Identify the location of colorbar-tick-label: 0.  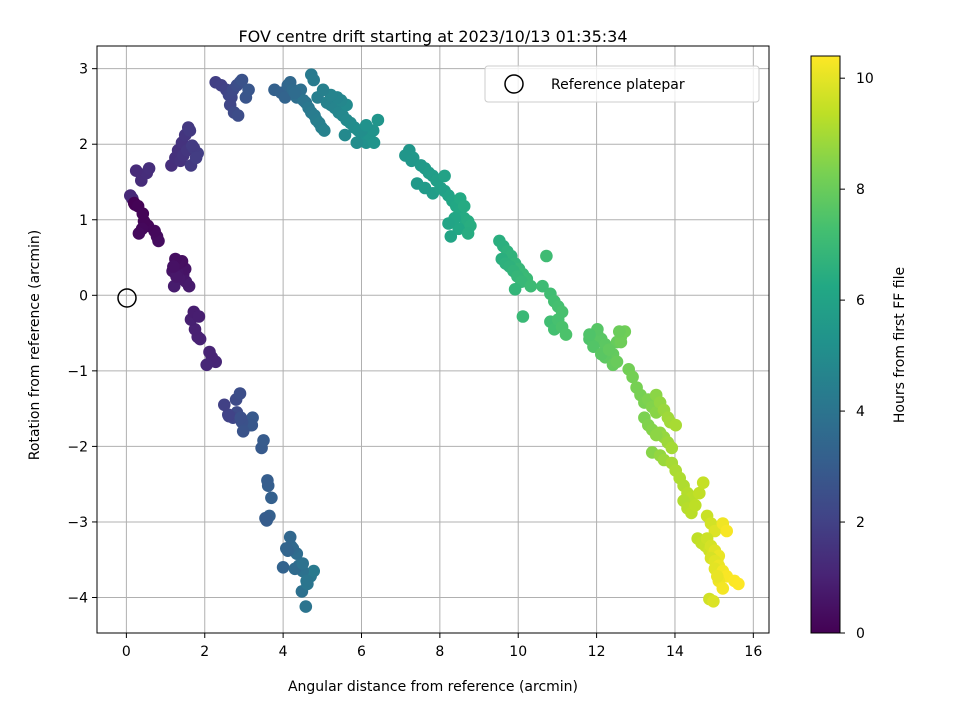
(860, 634).